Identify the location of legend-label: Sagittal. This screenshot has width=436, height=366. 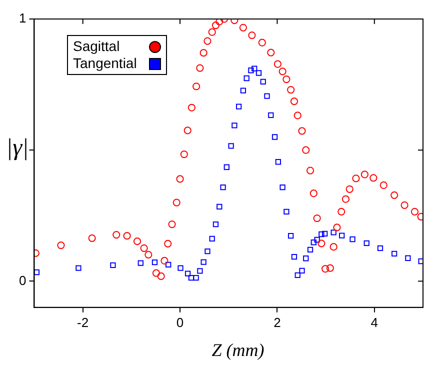
(96, 46).